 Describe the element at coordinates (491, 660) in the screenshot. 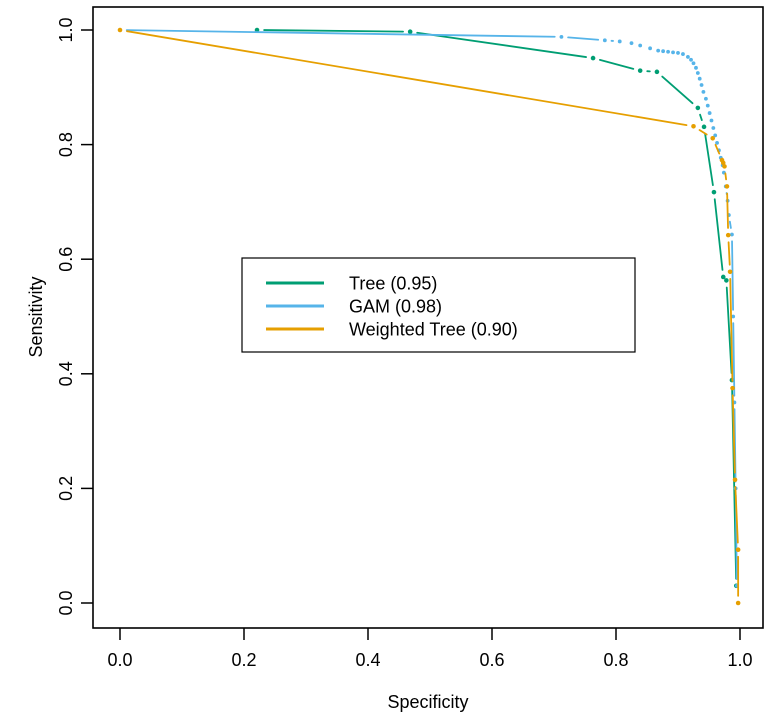

I see `x-tick-label: 0.6` at that location.